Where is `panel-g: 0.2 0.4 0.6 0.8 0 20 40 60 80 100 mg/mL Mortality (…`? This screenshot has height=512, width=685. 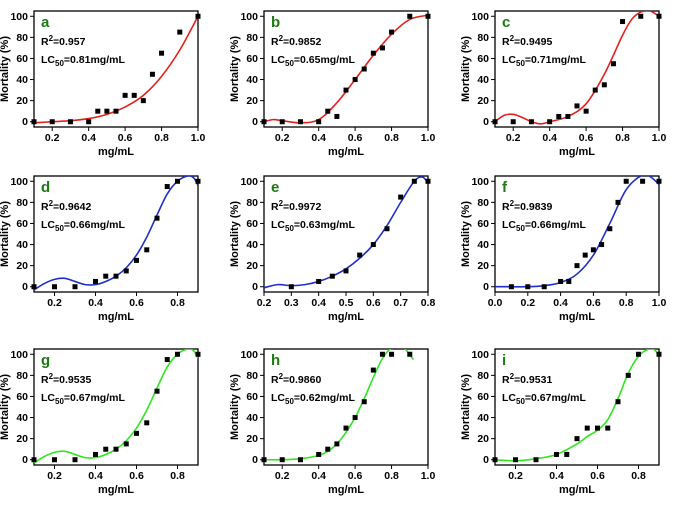 panel-g: 0.2 0.4 0.6 0.8 0 20 40 60 80 100 mg/mL Mortality (… is located at coordinates (100, 422).